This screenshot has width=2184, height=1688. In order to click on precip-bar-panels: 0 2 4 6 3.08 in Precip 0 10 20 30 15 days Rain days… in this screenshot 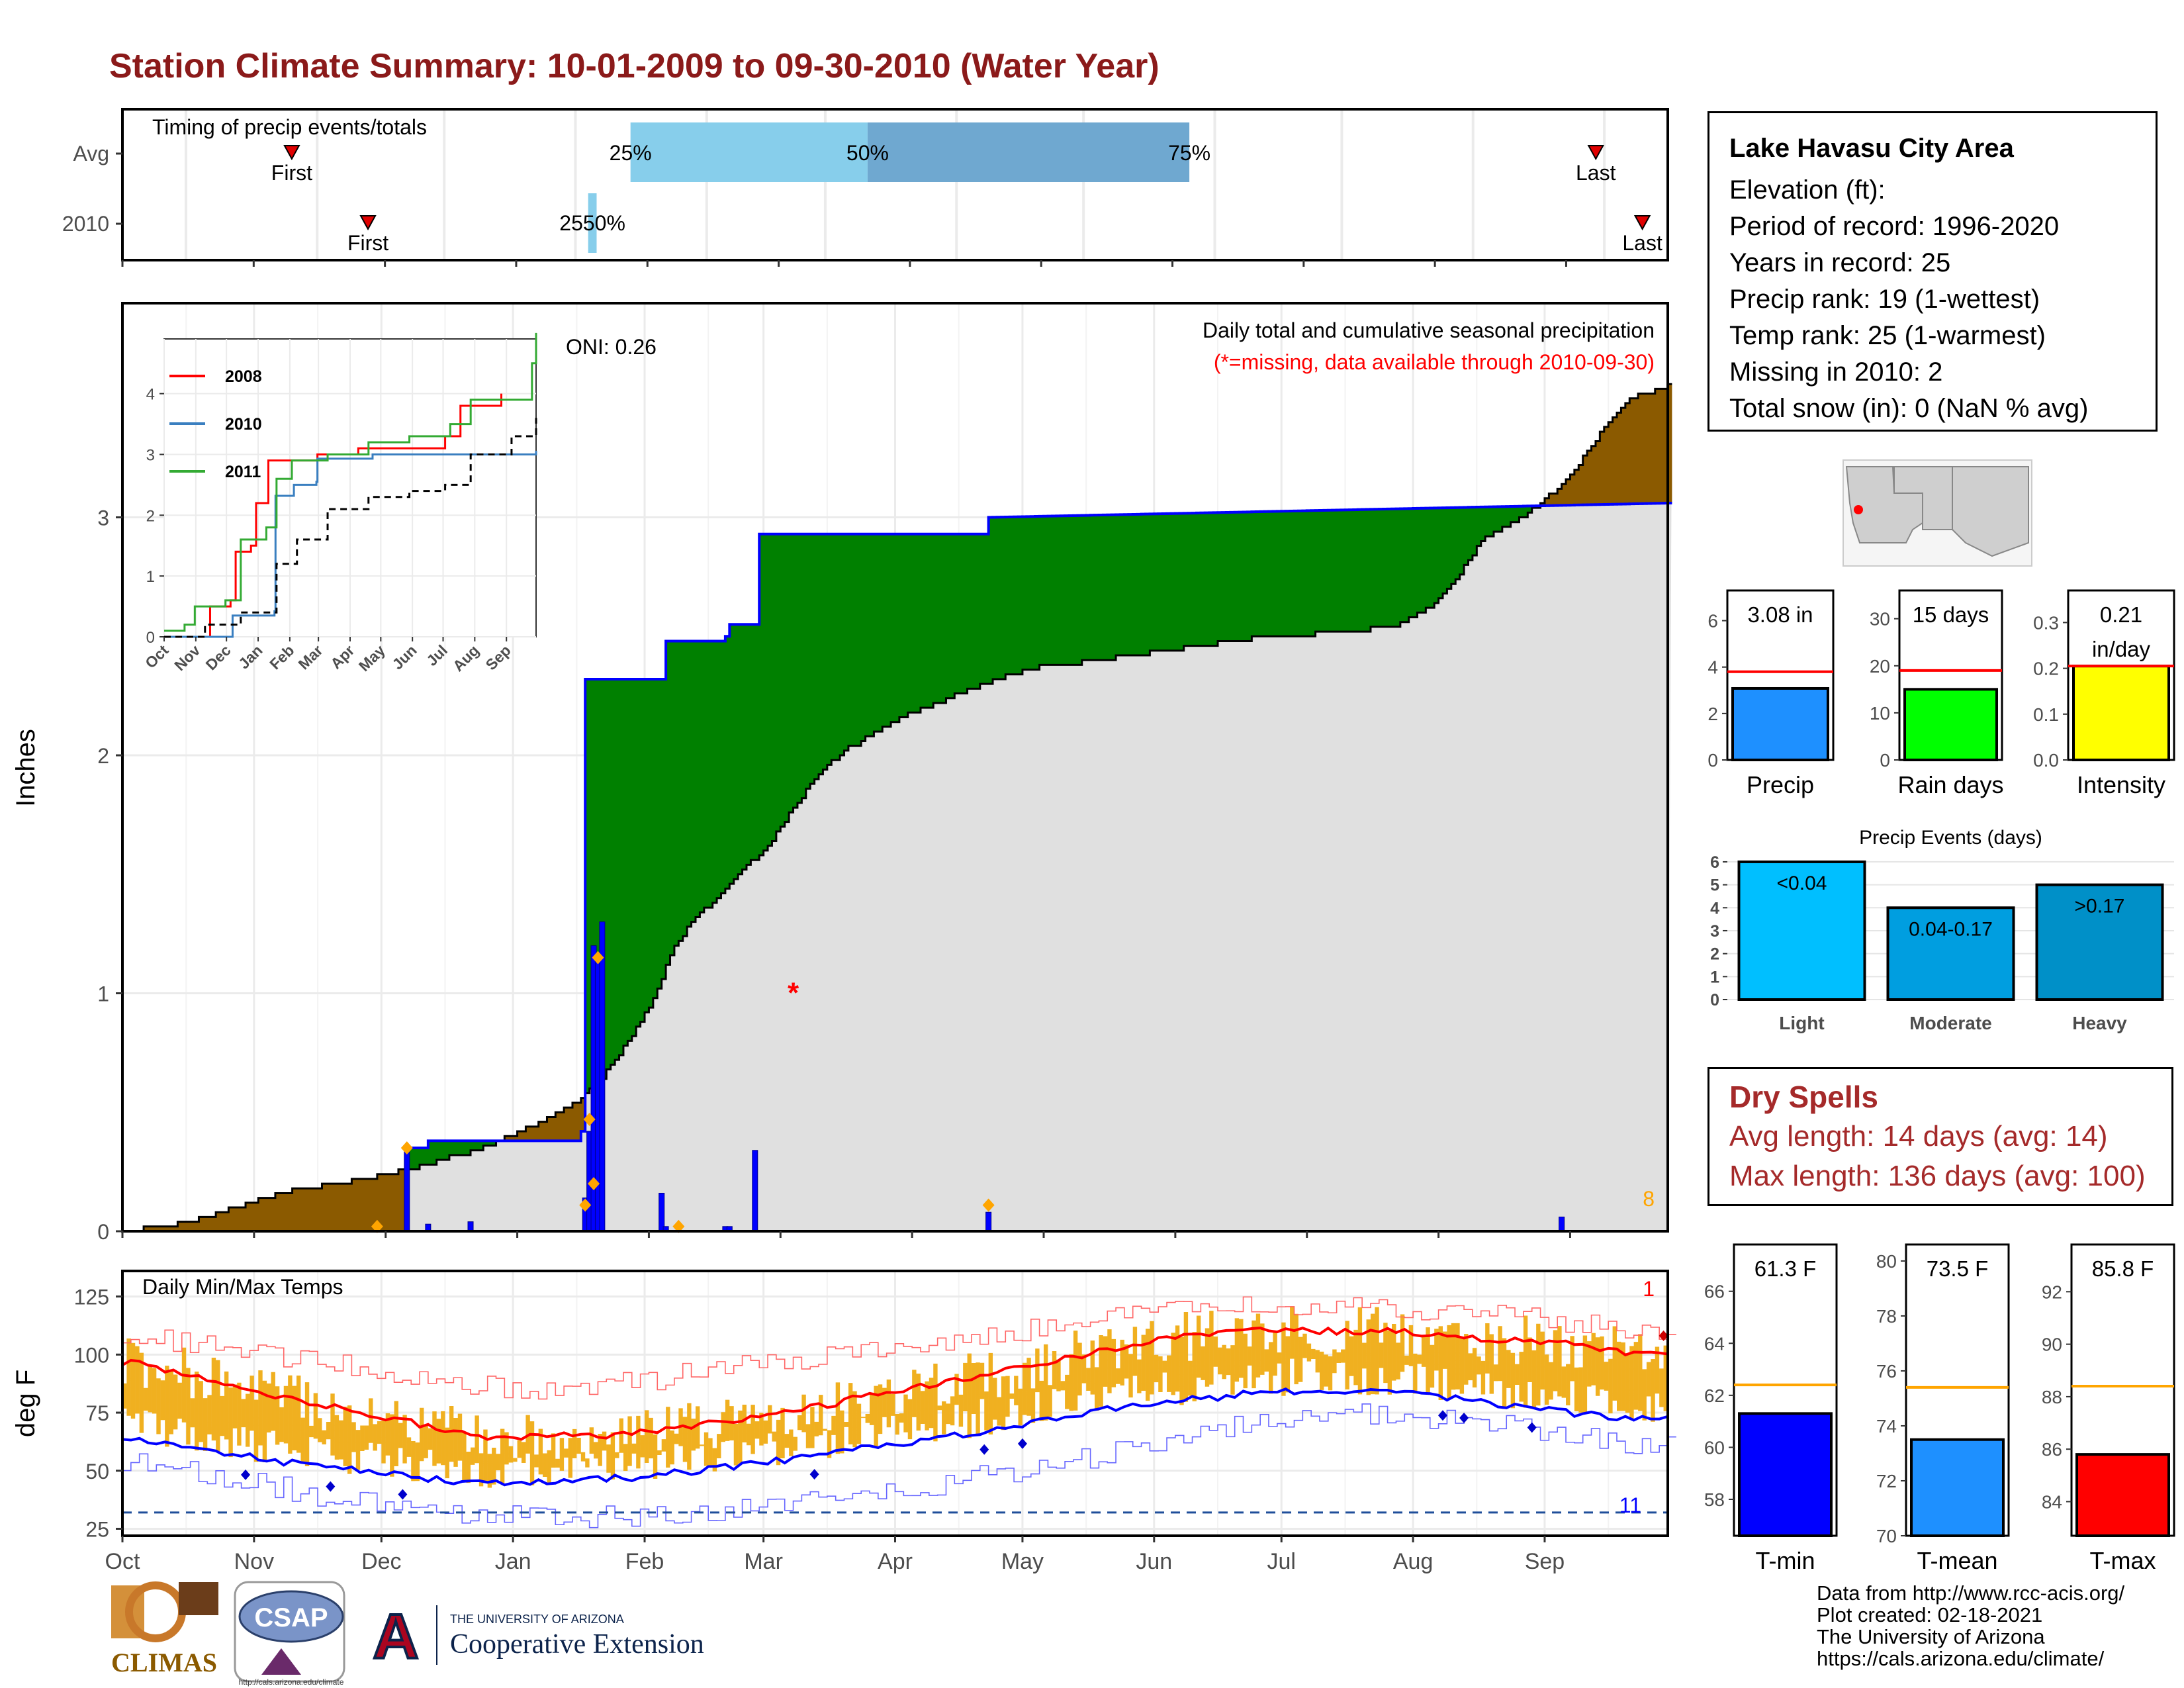, I will do `click(1941, 693)`.